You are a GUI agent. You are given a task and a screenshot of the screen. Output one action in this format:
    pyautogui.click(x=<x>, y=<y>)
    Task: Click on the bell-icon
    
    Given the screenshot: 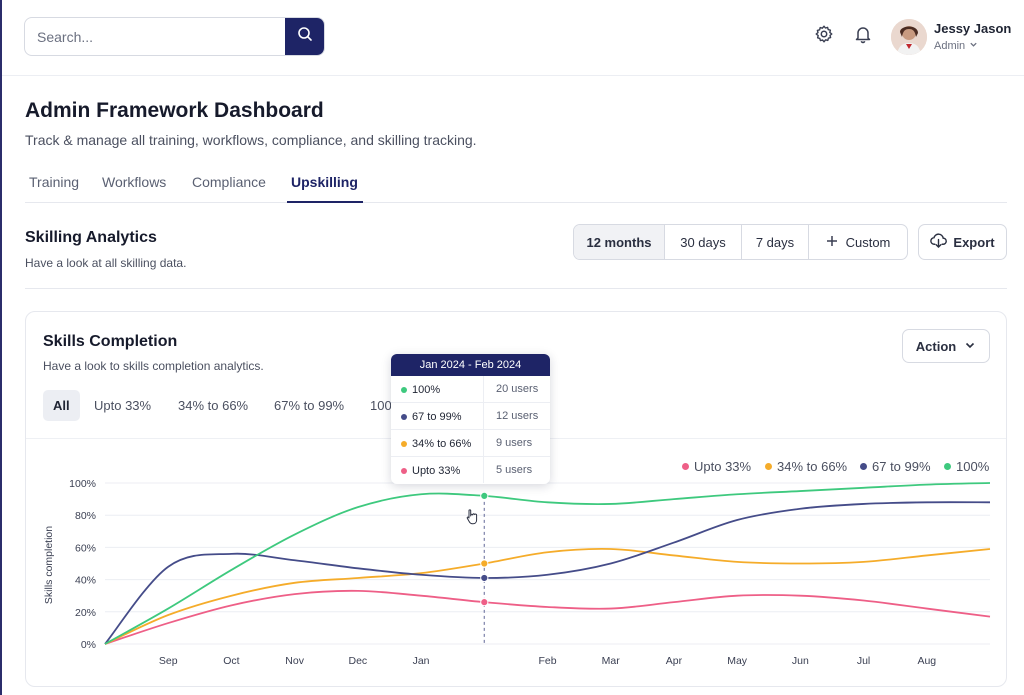 What is the action you would take?
    pyautogui.click(x=863, y=36)
    